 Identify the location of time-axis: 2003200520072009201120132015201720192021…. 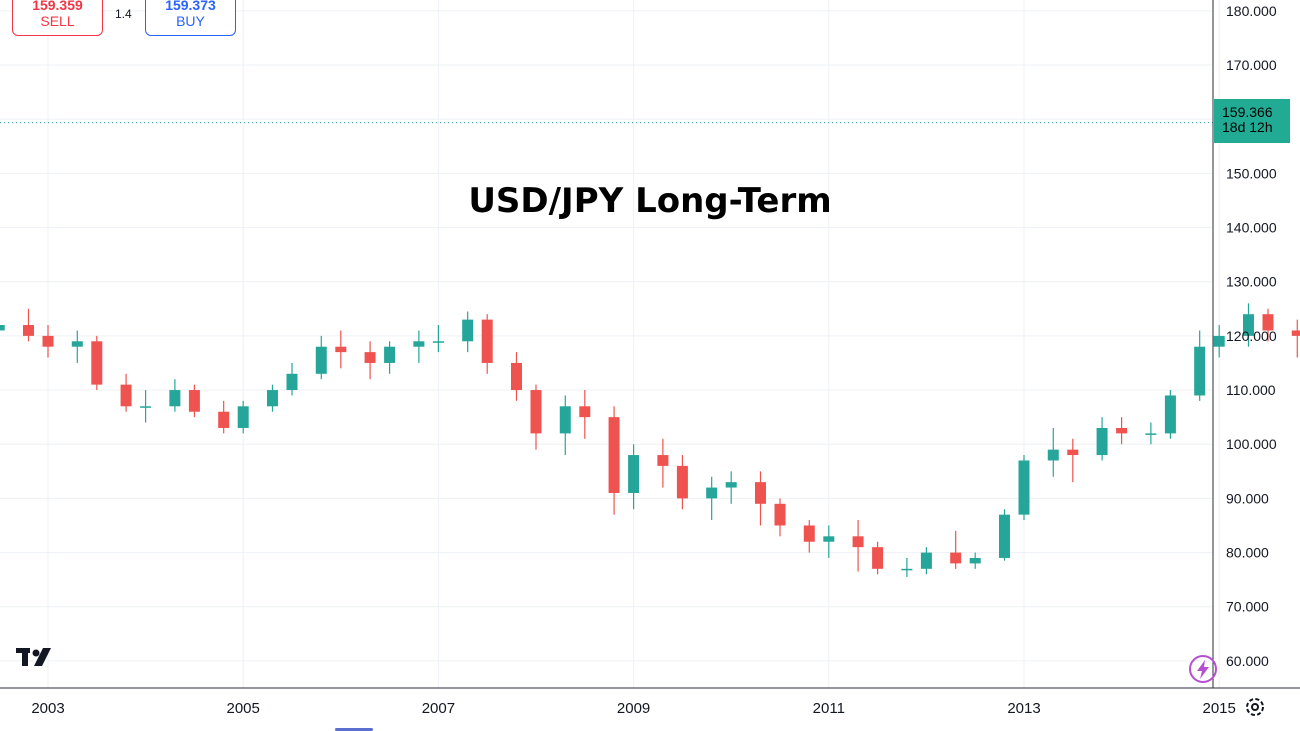
(665, 708).